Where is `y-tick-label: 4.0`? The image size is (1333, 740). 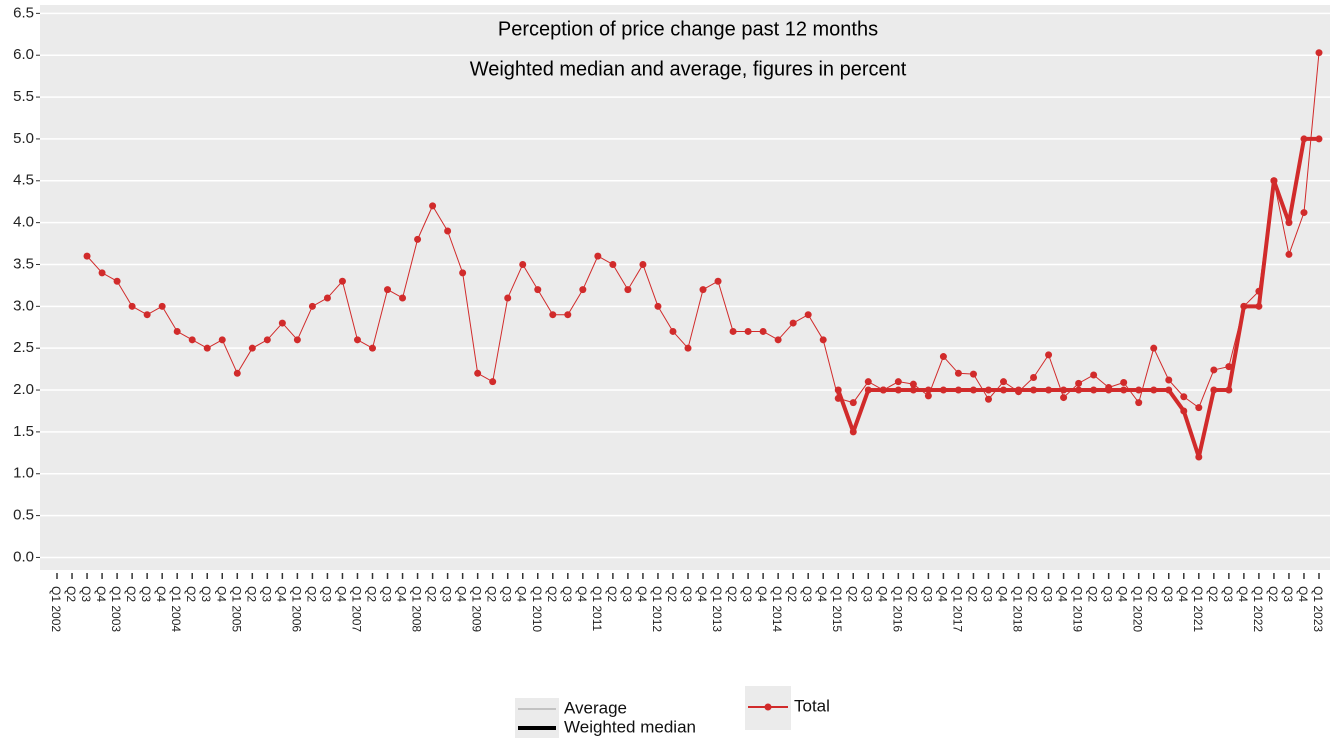
y-tick-label: 4.0 is located at coordinates (23, 222).